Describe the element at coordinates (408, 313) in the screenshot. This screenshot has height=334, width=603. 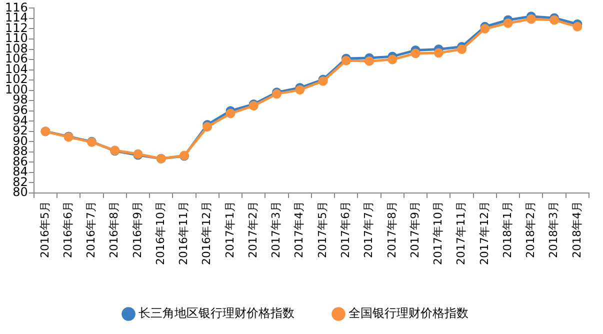
I see `legend-label: 全国银行理财价格指数` at that location.